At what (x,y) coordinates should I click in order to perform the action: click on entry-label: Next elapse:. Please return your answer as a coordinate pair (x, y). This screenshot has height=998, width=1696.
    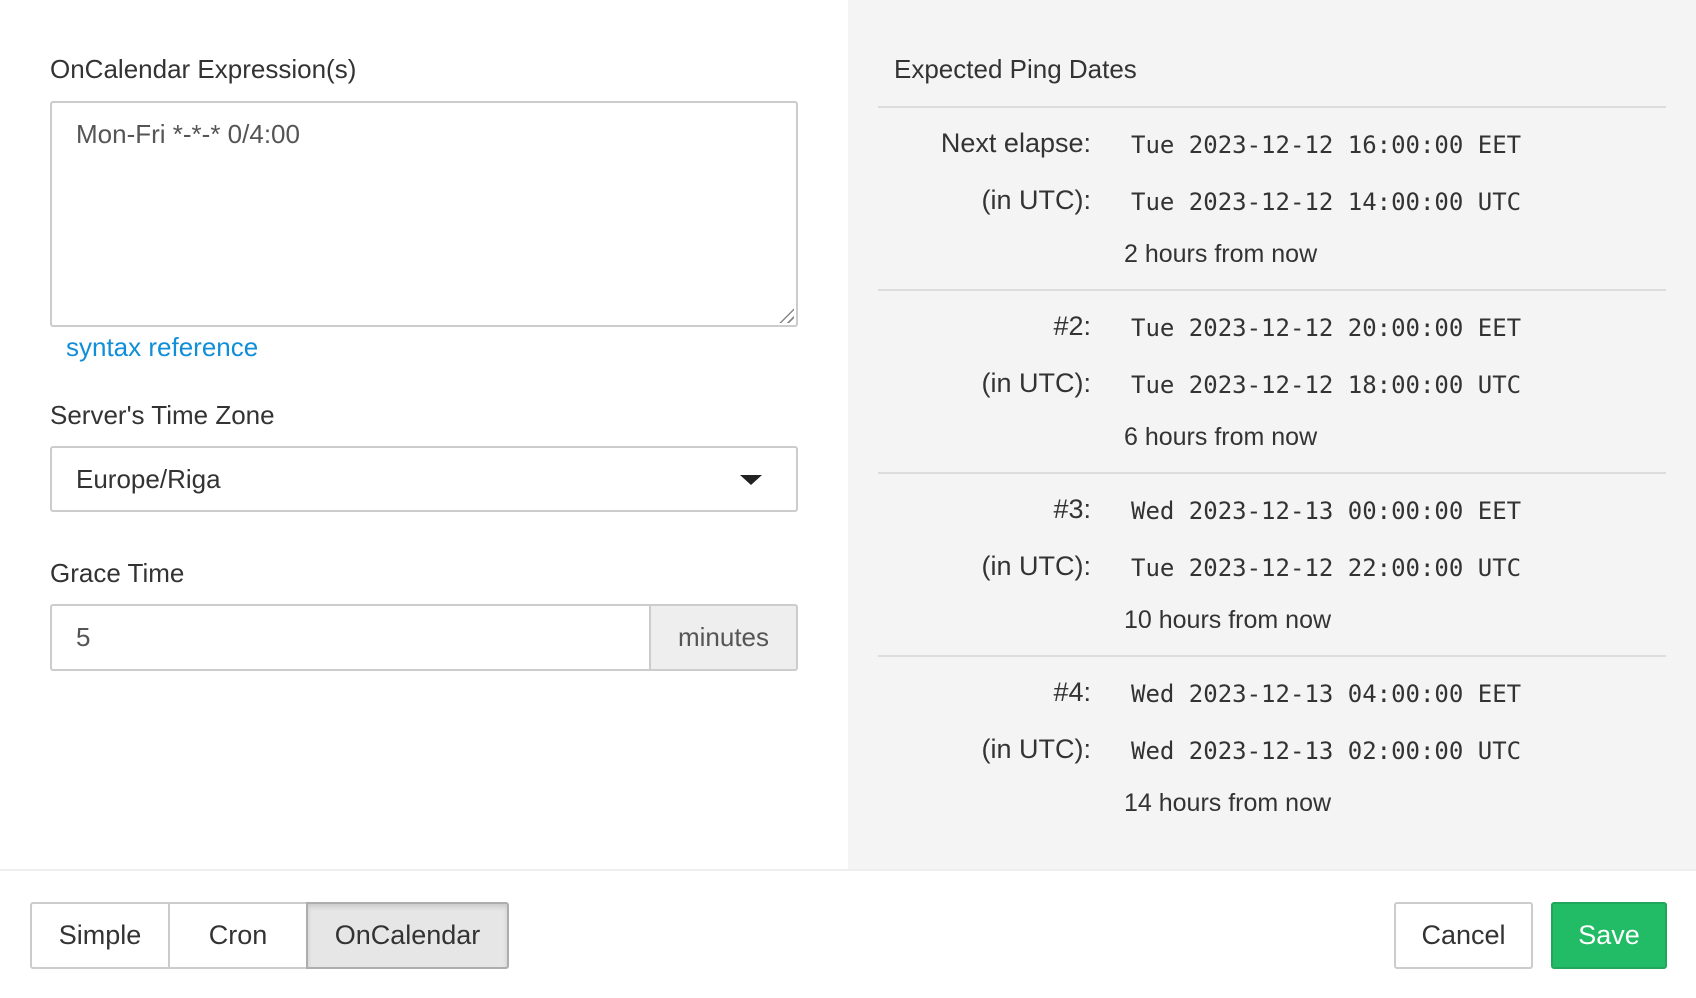
    Looking at the image, I should click on (1015, 143).